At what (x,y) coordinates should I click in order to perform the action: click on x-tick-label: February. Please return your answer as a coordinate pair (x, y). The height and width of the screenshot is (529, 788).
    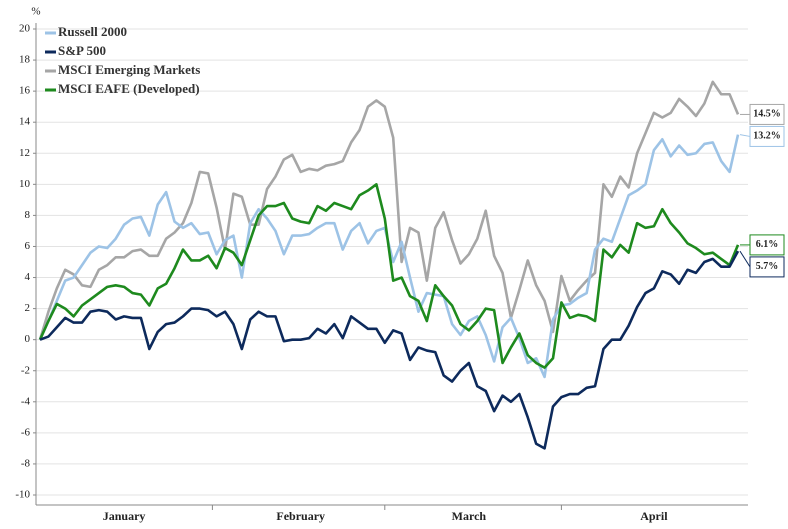
    Looking at the image, I should click on (300, 516).